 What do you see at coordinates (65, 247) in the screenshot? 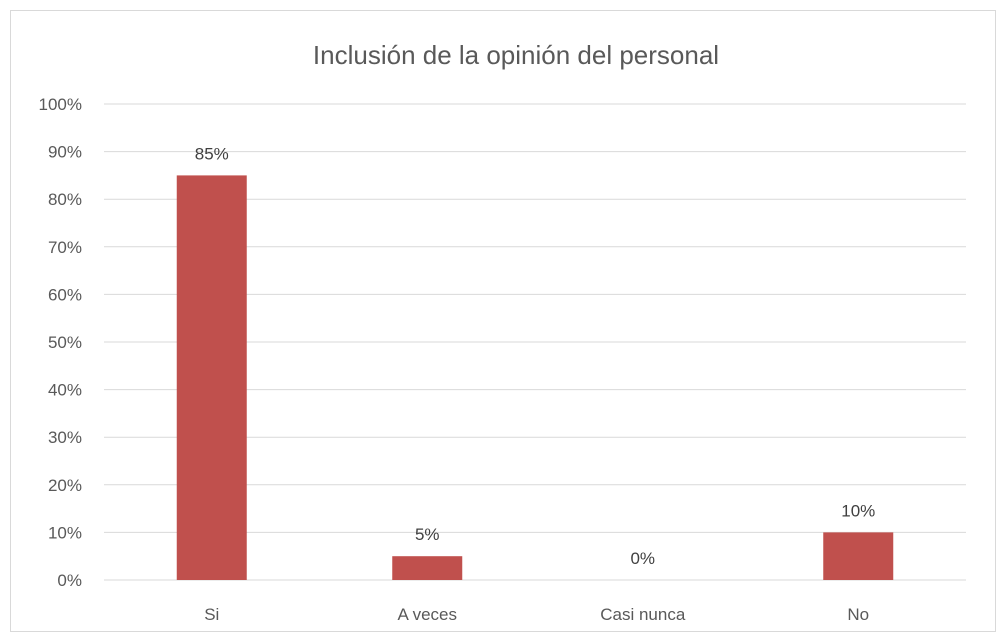
I see `y-tick-label: 70%` at bounding box center [65, 247].